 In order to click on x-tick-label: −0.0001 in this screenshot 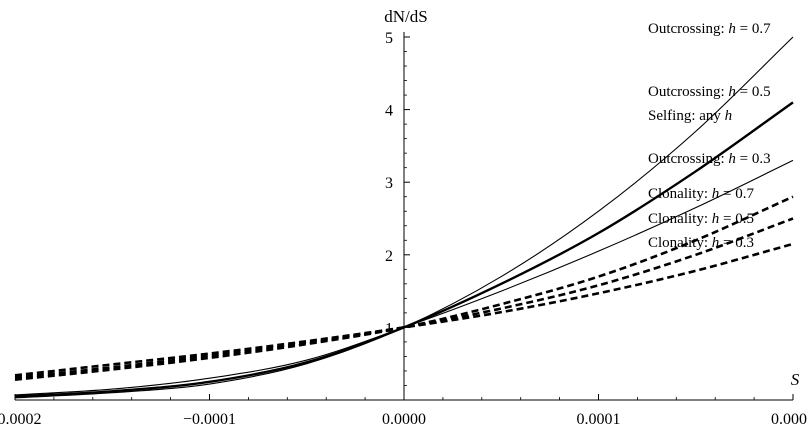, I will do `click(209, 419)`.